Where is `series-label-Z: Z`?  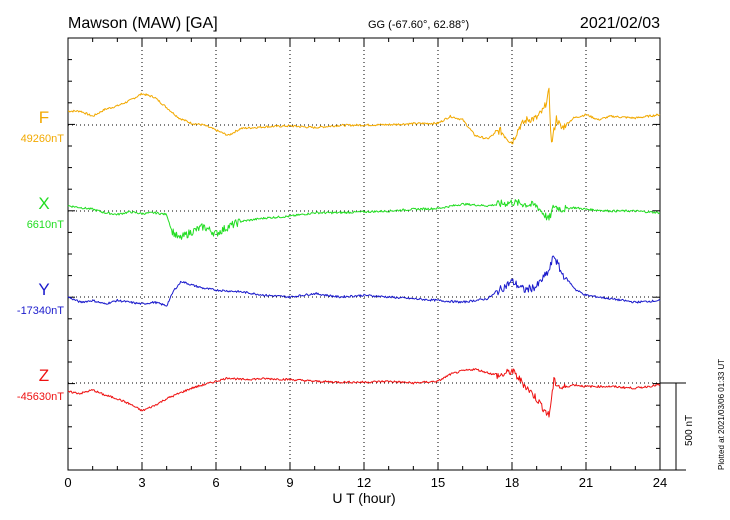 series-label-Z: Z is located at coordinates (44, 375).